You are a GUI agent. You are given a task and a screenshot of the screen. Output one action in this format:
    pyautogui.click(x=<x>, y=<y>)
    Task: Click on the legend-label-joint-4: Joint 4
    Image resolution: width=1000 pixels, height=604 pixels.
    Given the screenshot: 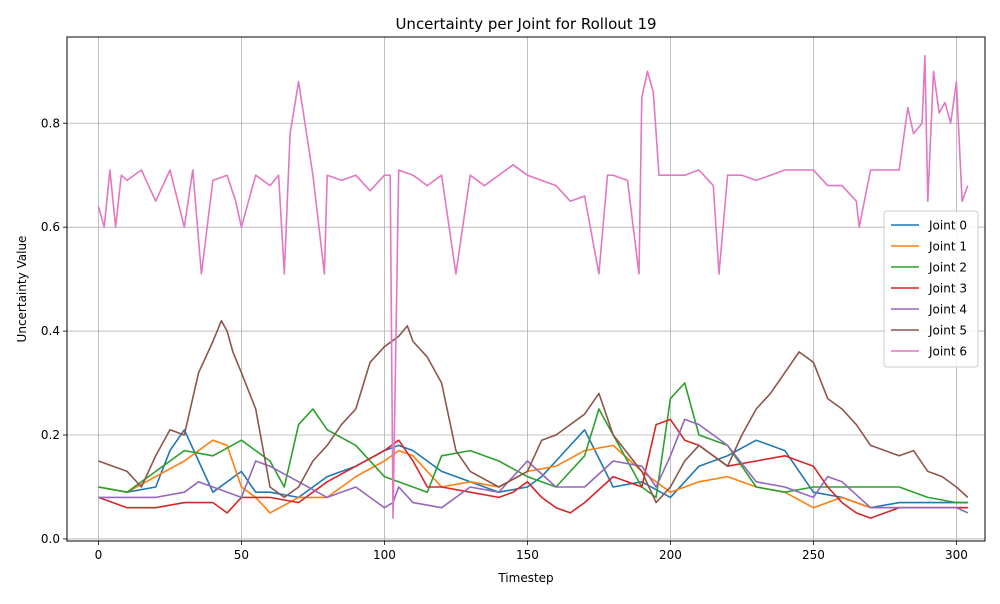 What is the action you would take?
    pyautogui.click(x=947, y=310)
    